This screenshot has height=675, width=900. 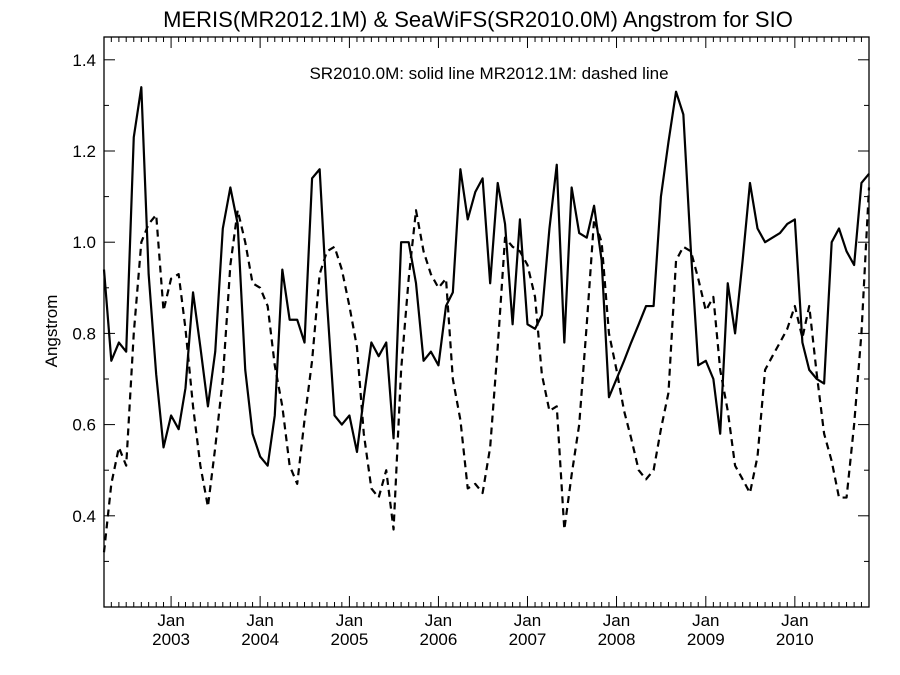 What do you see at coordinates (617, 639) in the screenshot?
I see `x-tick-year-label: 2008` at bounding box center [617, 639].